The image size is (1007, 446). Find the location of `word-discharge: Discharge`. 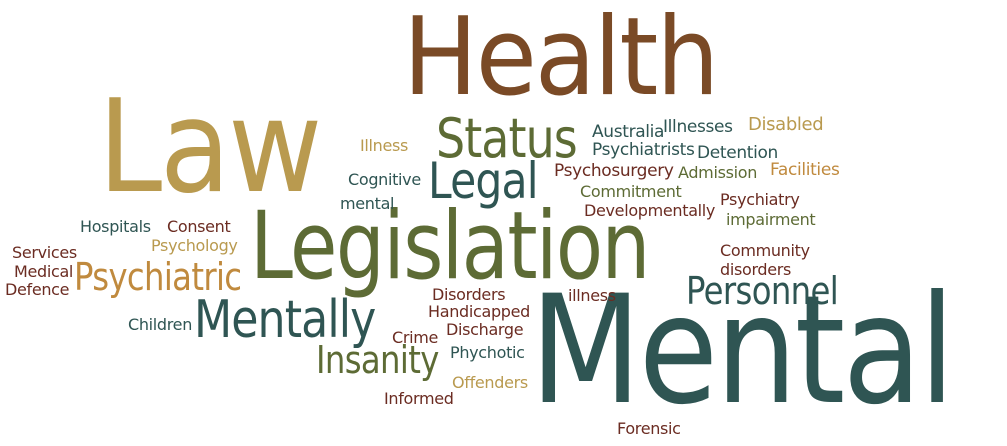

word-discharge: Discharge is located at coordinates (485, 329).